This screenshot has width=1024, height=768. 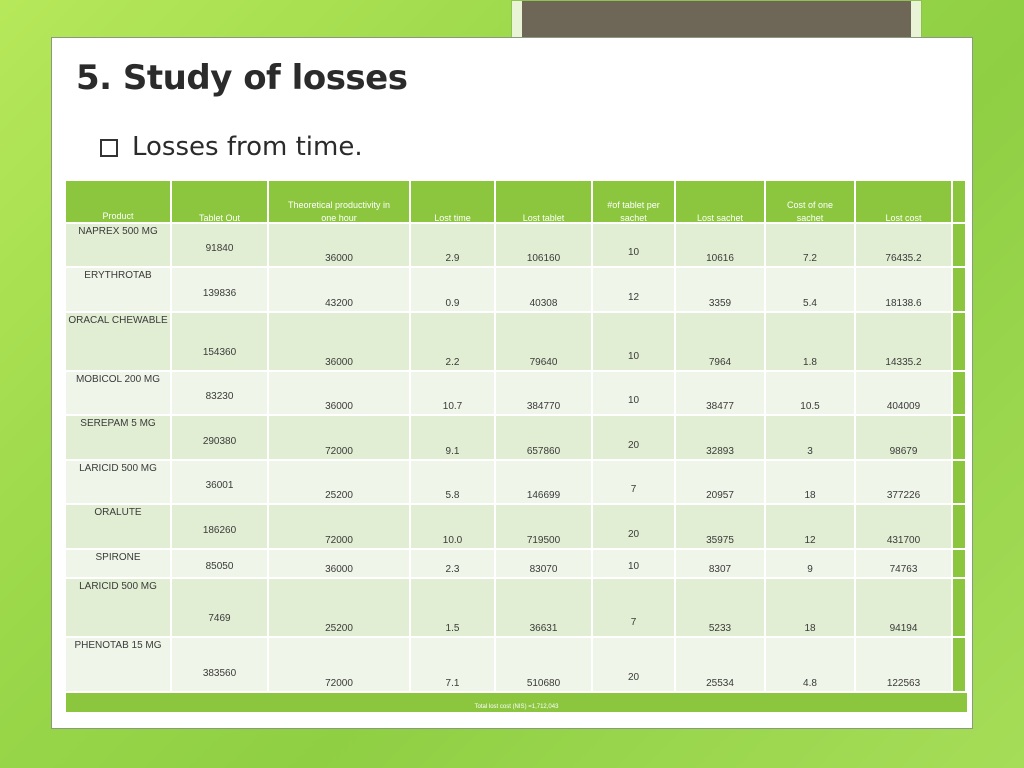 I want to click on table-cell-lost-cost: 431700, so click(x=904, y=527).